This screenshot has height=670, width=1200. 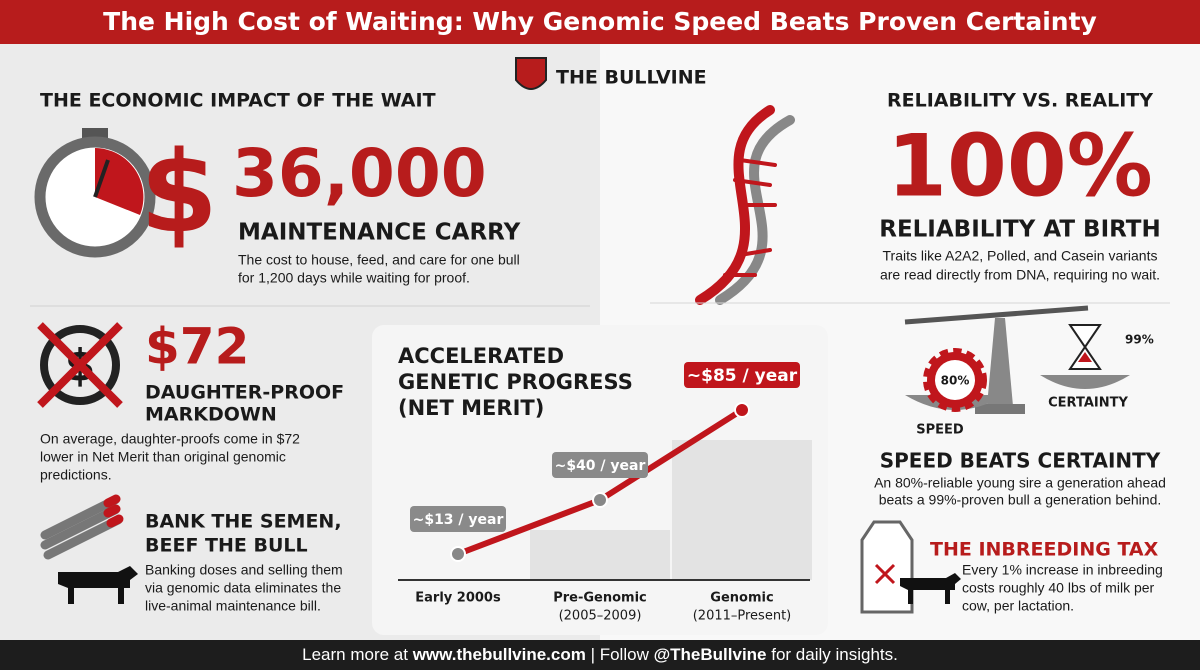 What do you see at coordinates (243, 588) in the screenshot?
I see `description: via genomic data eliminates the` at bounding box center [243, 588].